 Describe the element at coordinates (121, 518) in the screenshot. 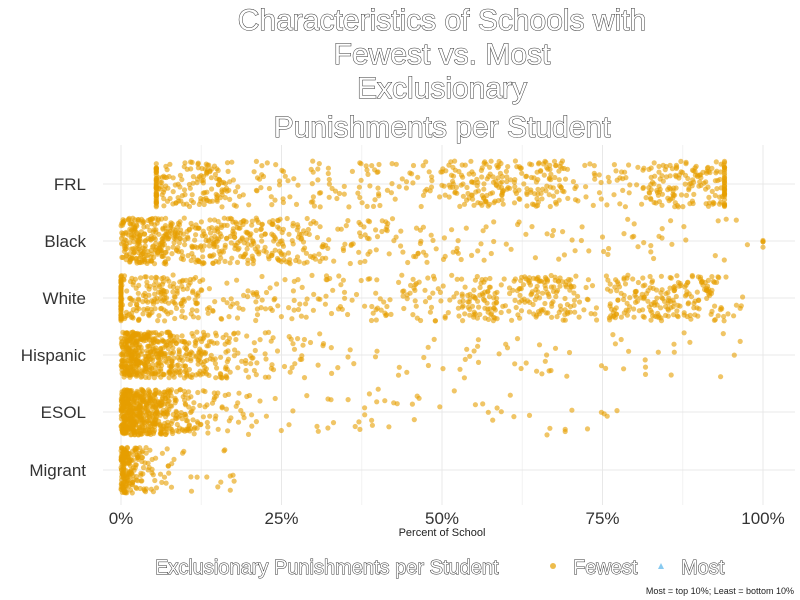

I see `x-tick-label: 0%` at that location.